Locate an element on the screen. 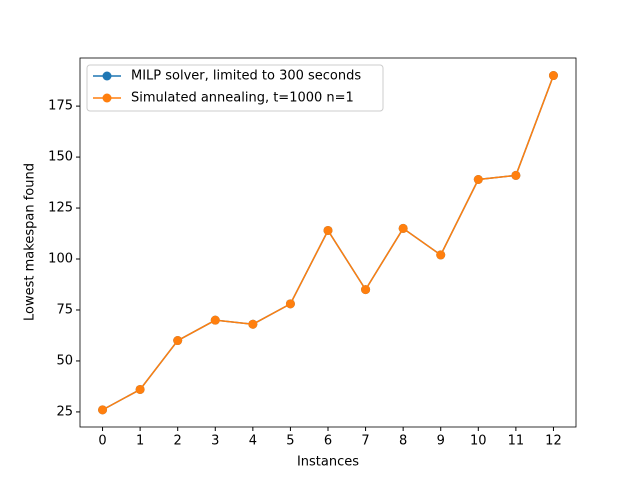  x-tick-label: 8 is located at coordinates (403, 441).